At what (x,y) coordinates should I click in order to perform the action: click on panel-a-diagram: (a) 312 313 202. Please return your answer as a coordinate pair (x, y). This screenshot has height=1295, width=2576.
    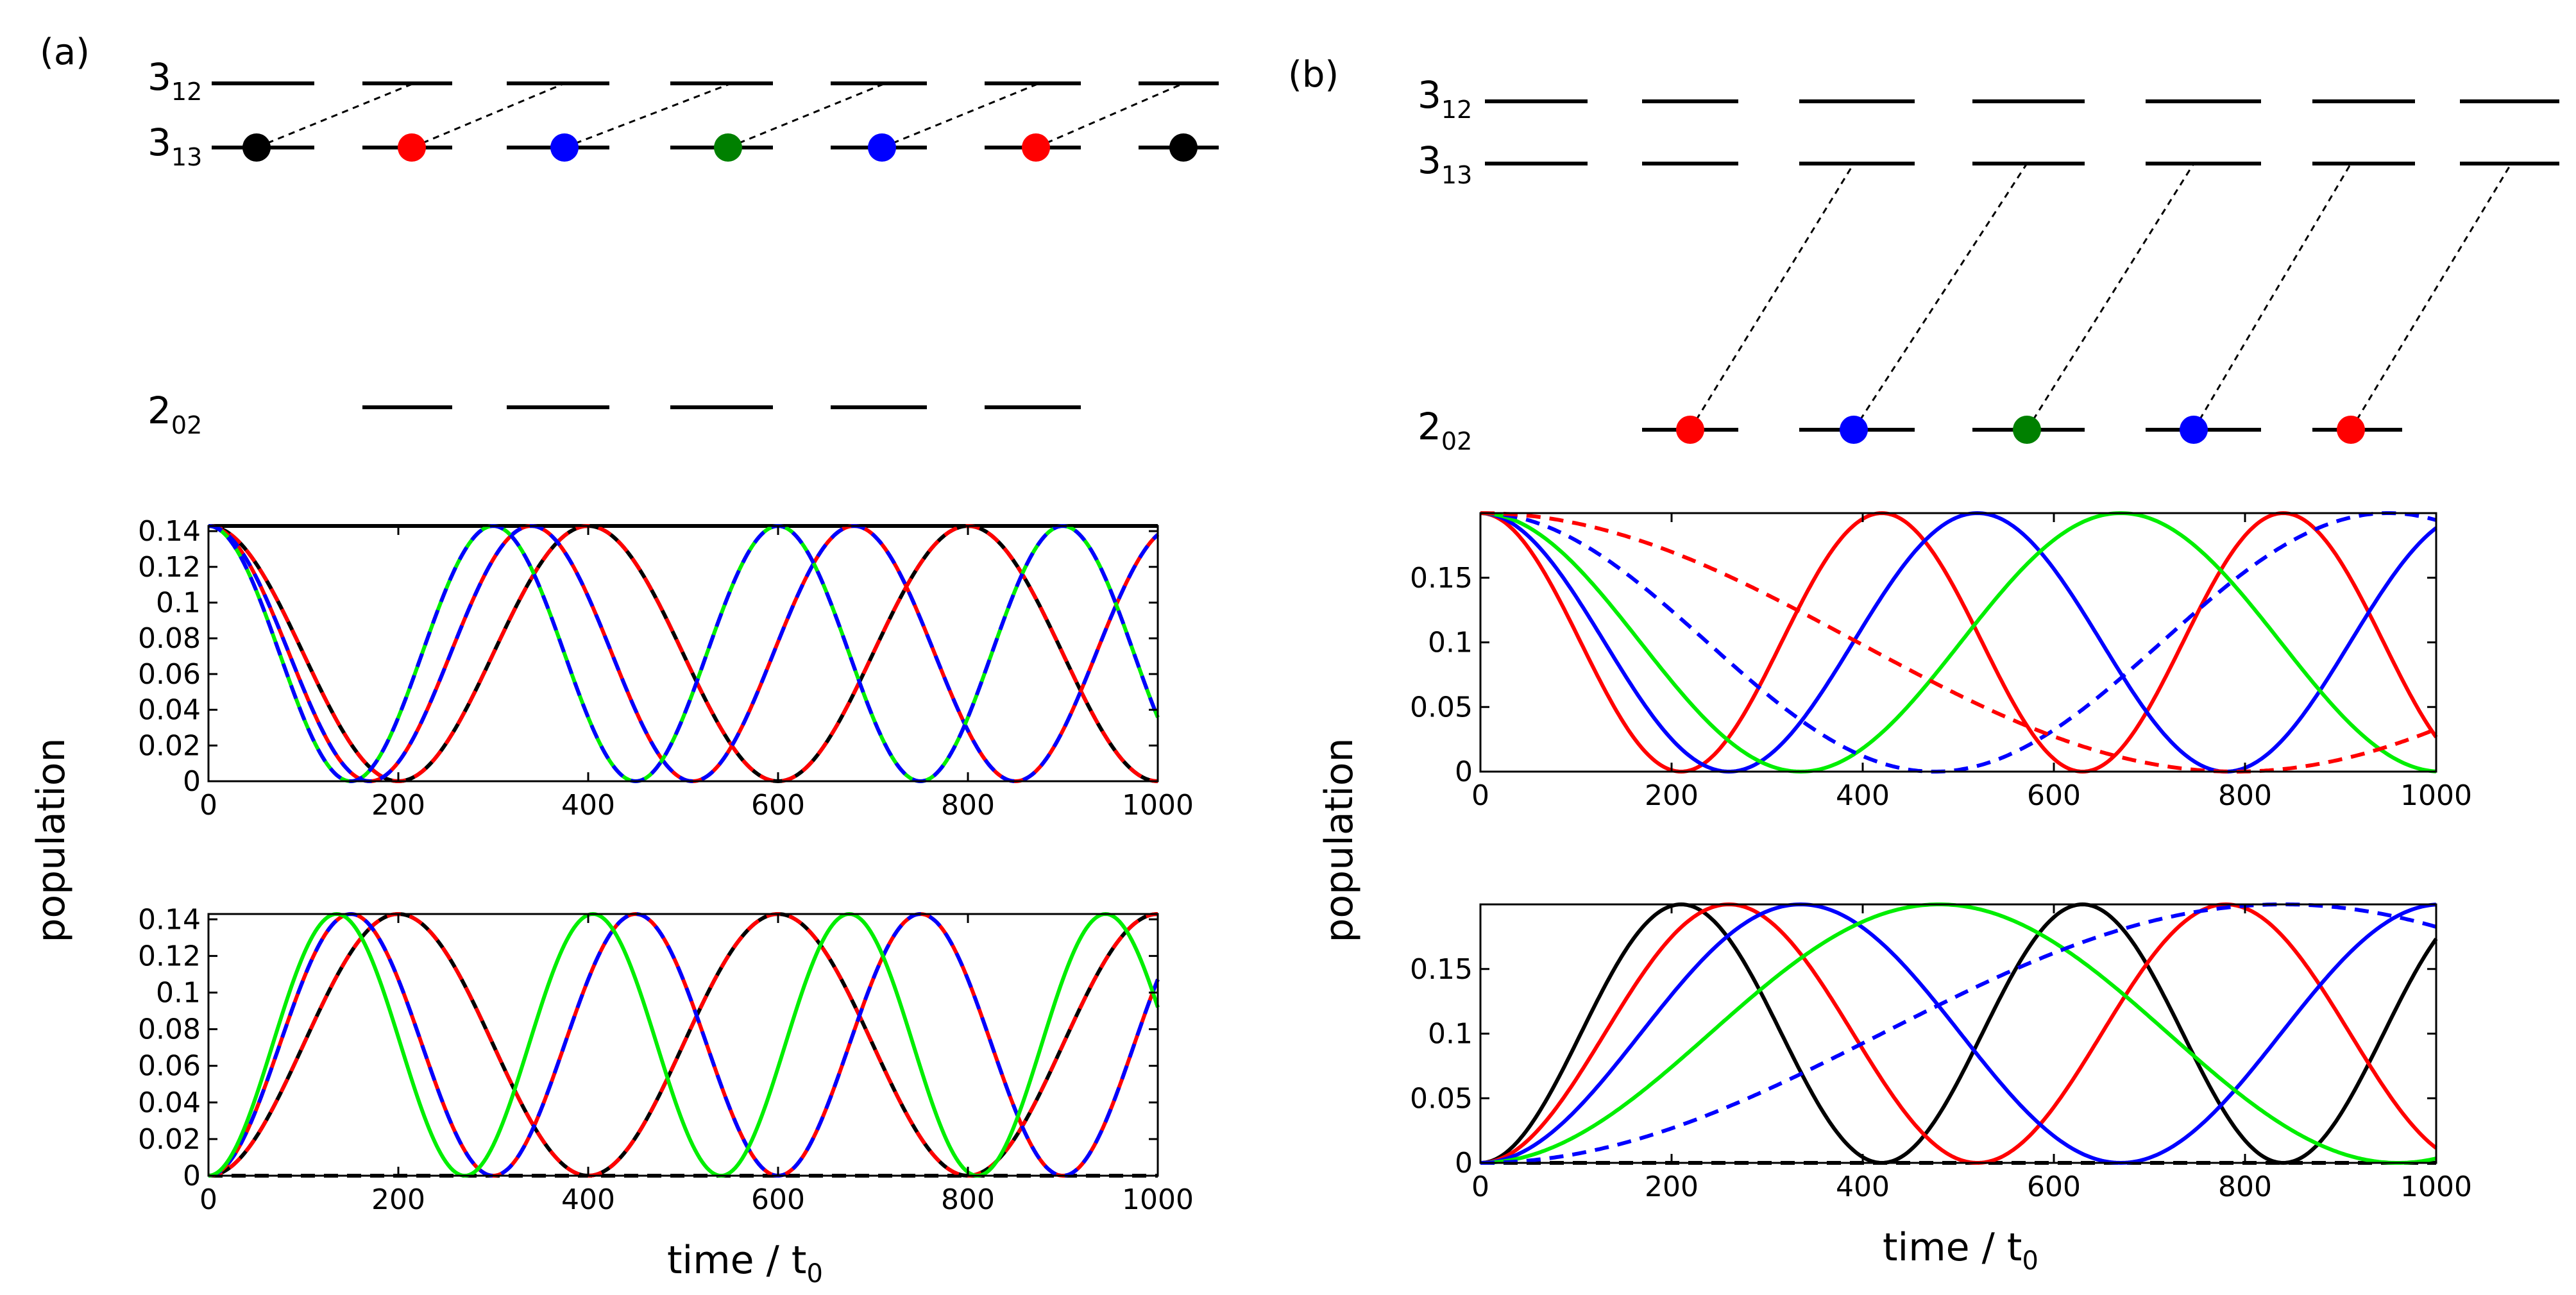
    Looking at the image, I should click on (629, 235).